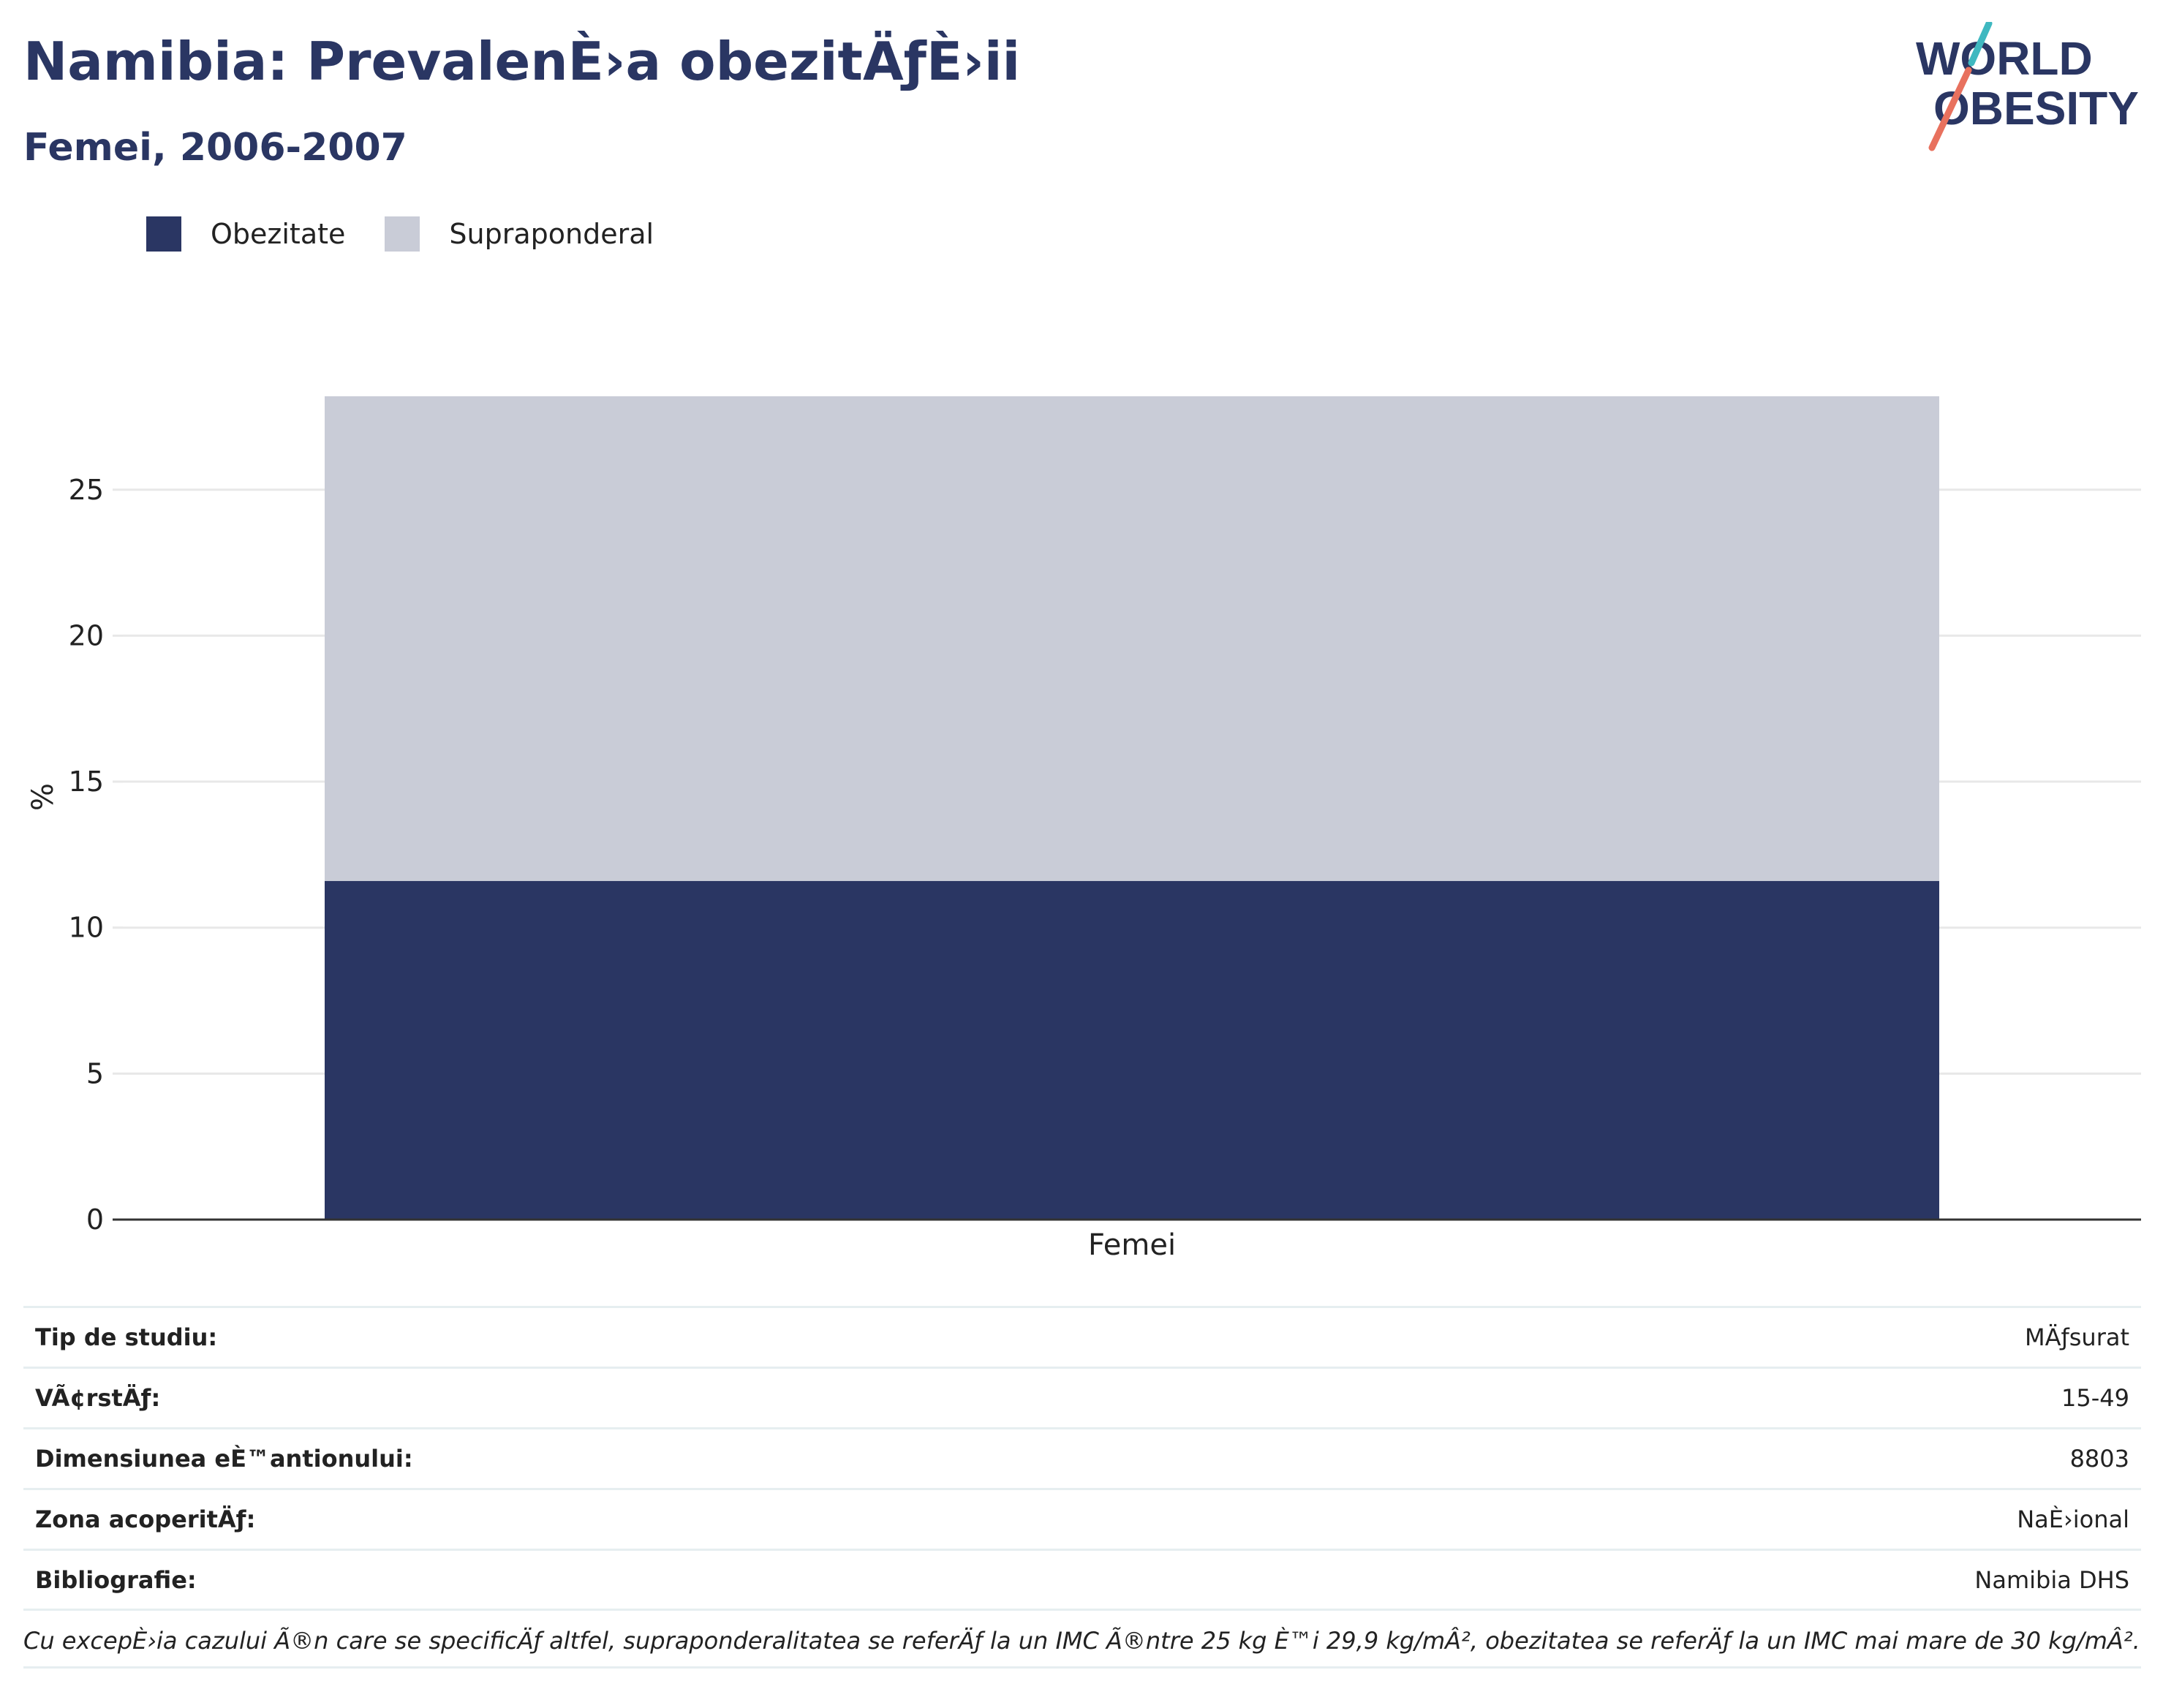  What do you see at coordinates (86, 490) in the screenshot?
I see `y-tick-label: 25` at bounding box center [86, 490].